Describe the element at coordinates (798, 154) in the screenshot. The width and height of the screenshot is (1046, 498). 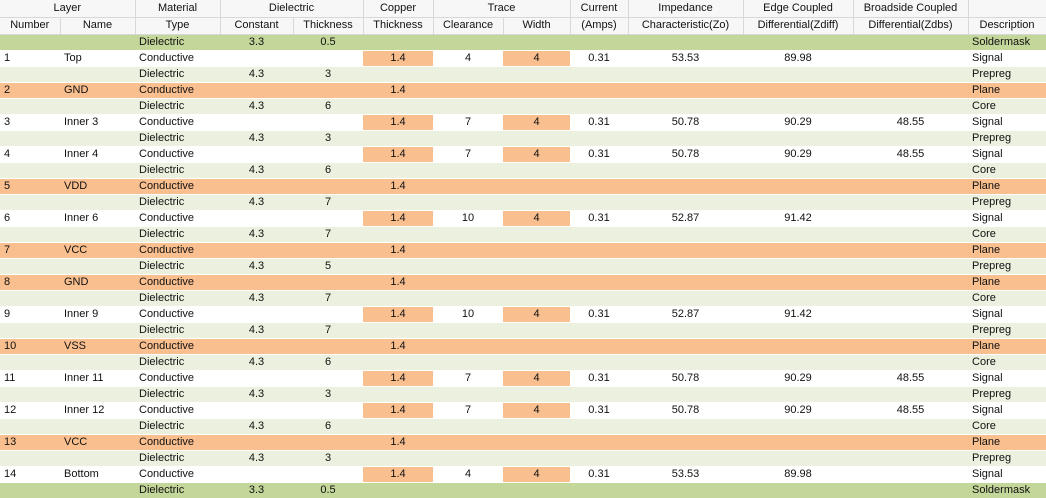
I see `cell: 90.29` at that location.